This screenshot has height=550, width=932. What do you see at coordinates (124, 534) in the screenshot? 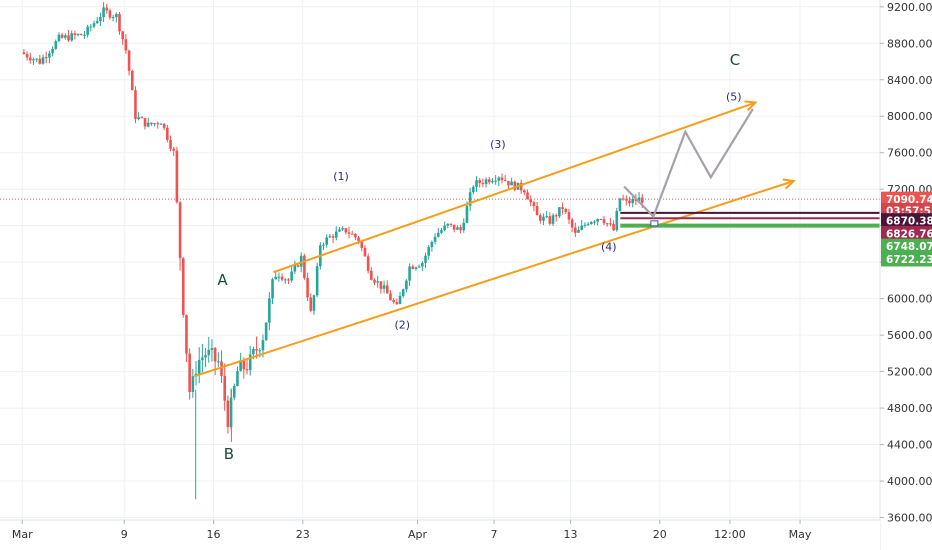
I see `x-tick-label: 9` at bounding box center [124, 534].